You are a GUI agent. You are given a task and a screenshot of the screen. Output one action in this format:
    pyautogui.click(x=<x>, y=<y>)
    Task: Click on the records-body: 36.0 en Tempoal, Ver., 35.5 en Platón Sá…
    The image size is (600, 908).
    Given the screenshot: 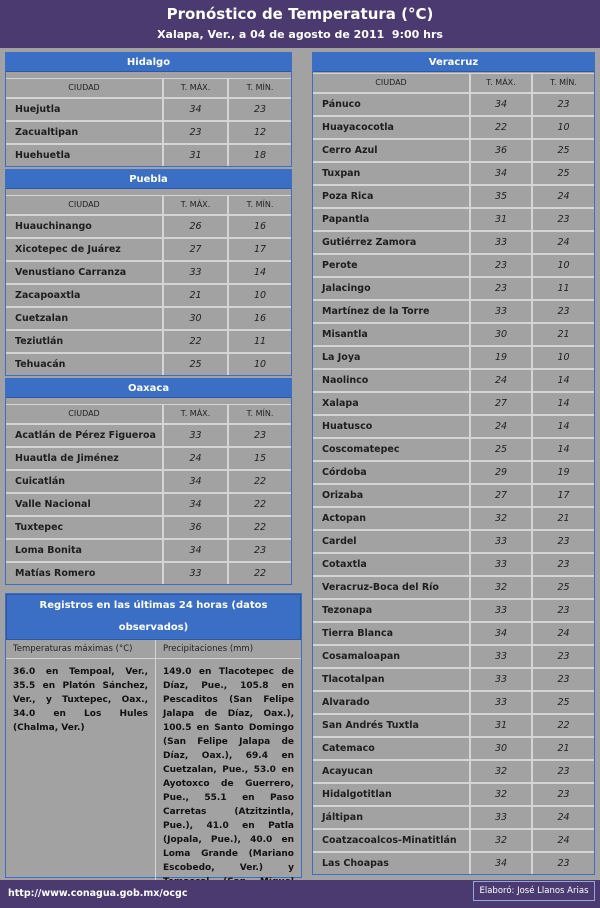 What is the action you would take?
    pyautogui.click(x=153, y=780)
    